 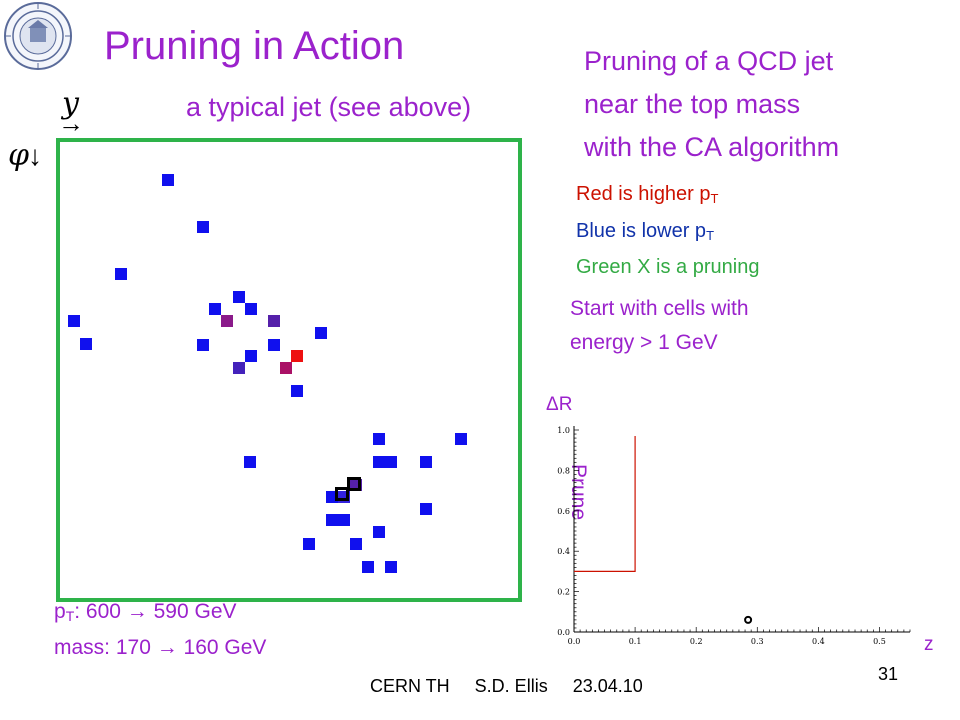 I want to click on rapidity-axis-label: y, so click(x=70, y=103).